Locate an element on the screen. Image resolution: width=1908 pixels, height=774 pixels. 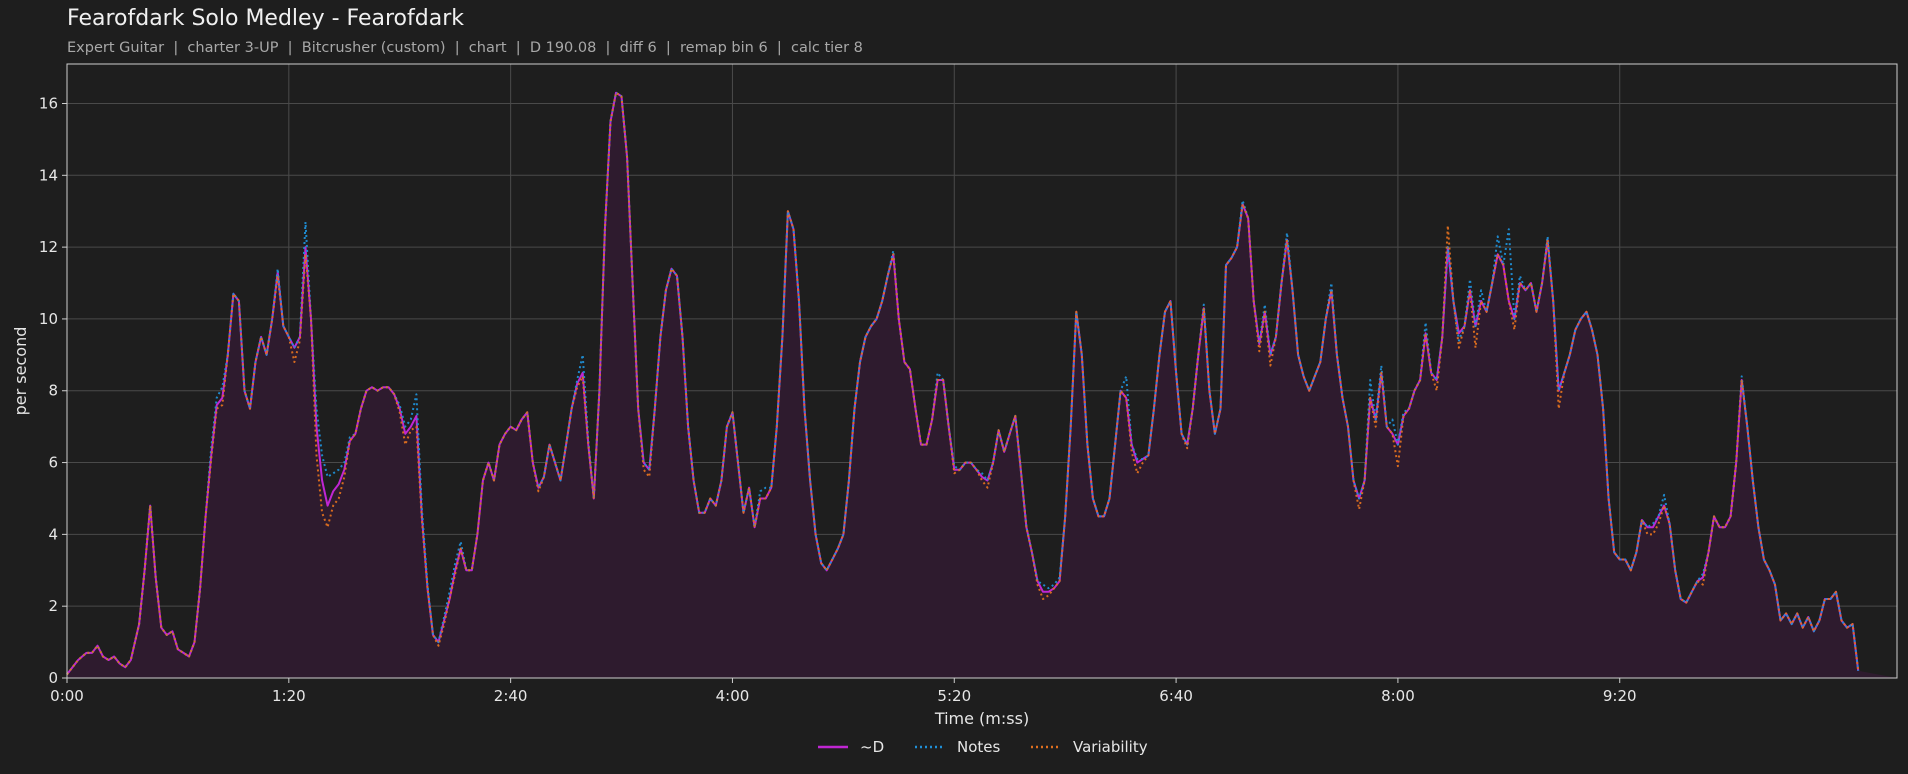
x-tick-label: 4:00 is located at coordinates (733, 696).